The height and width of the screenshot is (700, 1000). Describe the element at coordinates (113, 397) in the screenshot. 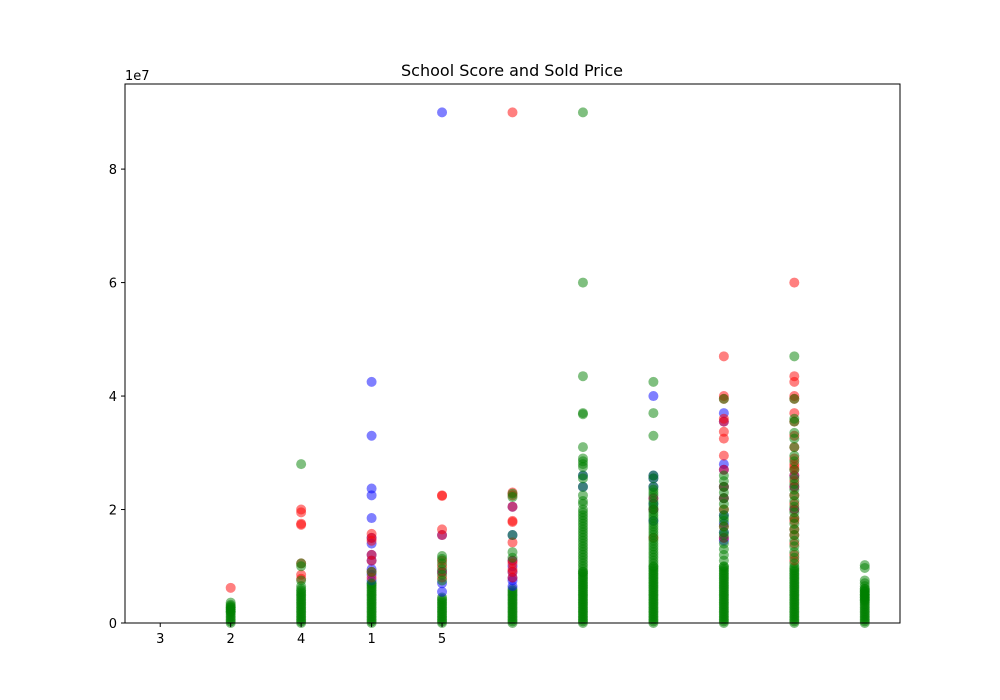

I see `y-tick-label: 4` at that location.